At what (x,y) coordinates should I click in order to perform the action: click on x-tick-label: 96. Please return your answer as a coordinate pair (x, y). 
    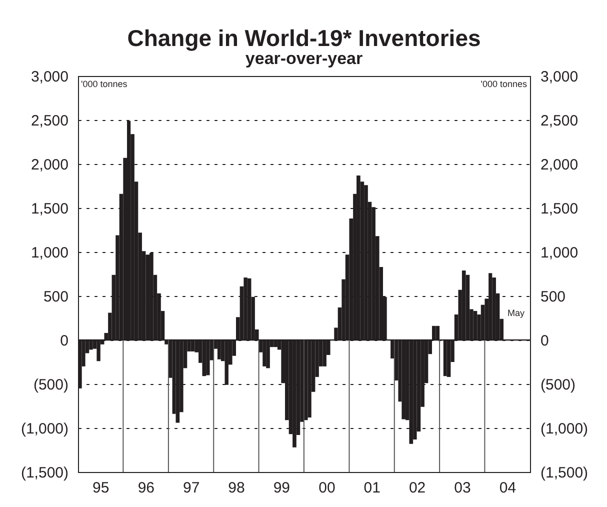
    Looking at the image, I should click on (146, 488).